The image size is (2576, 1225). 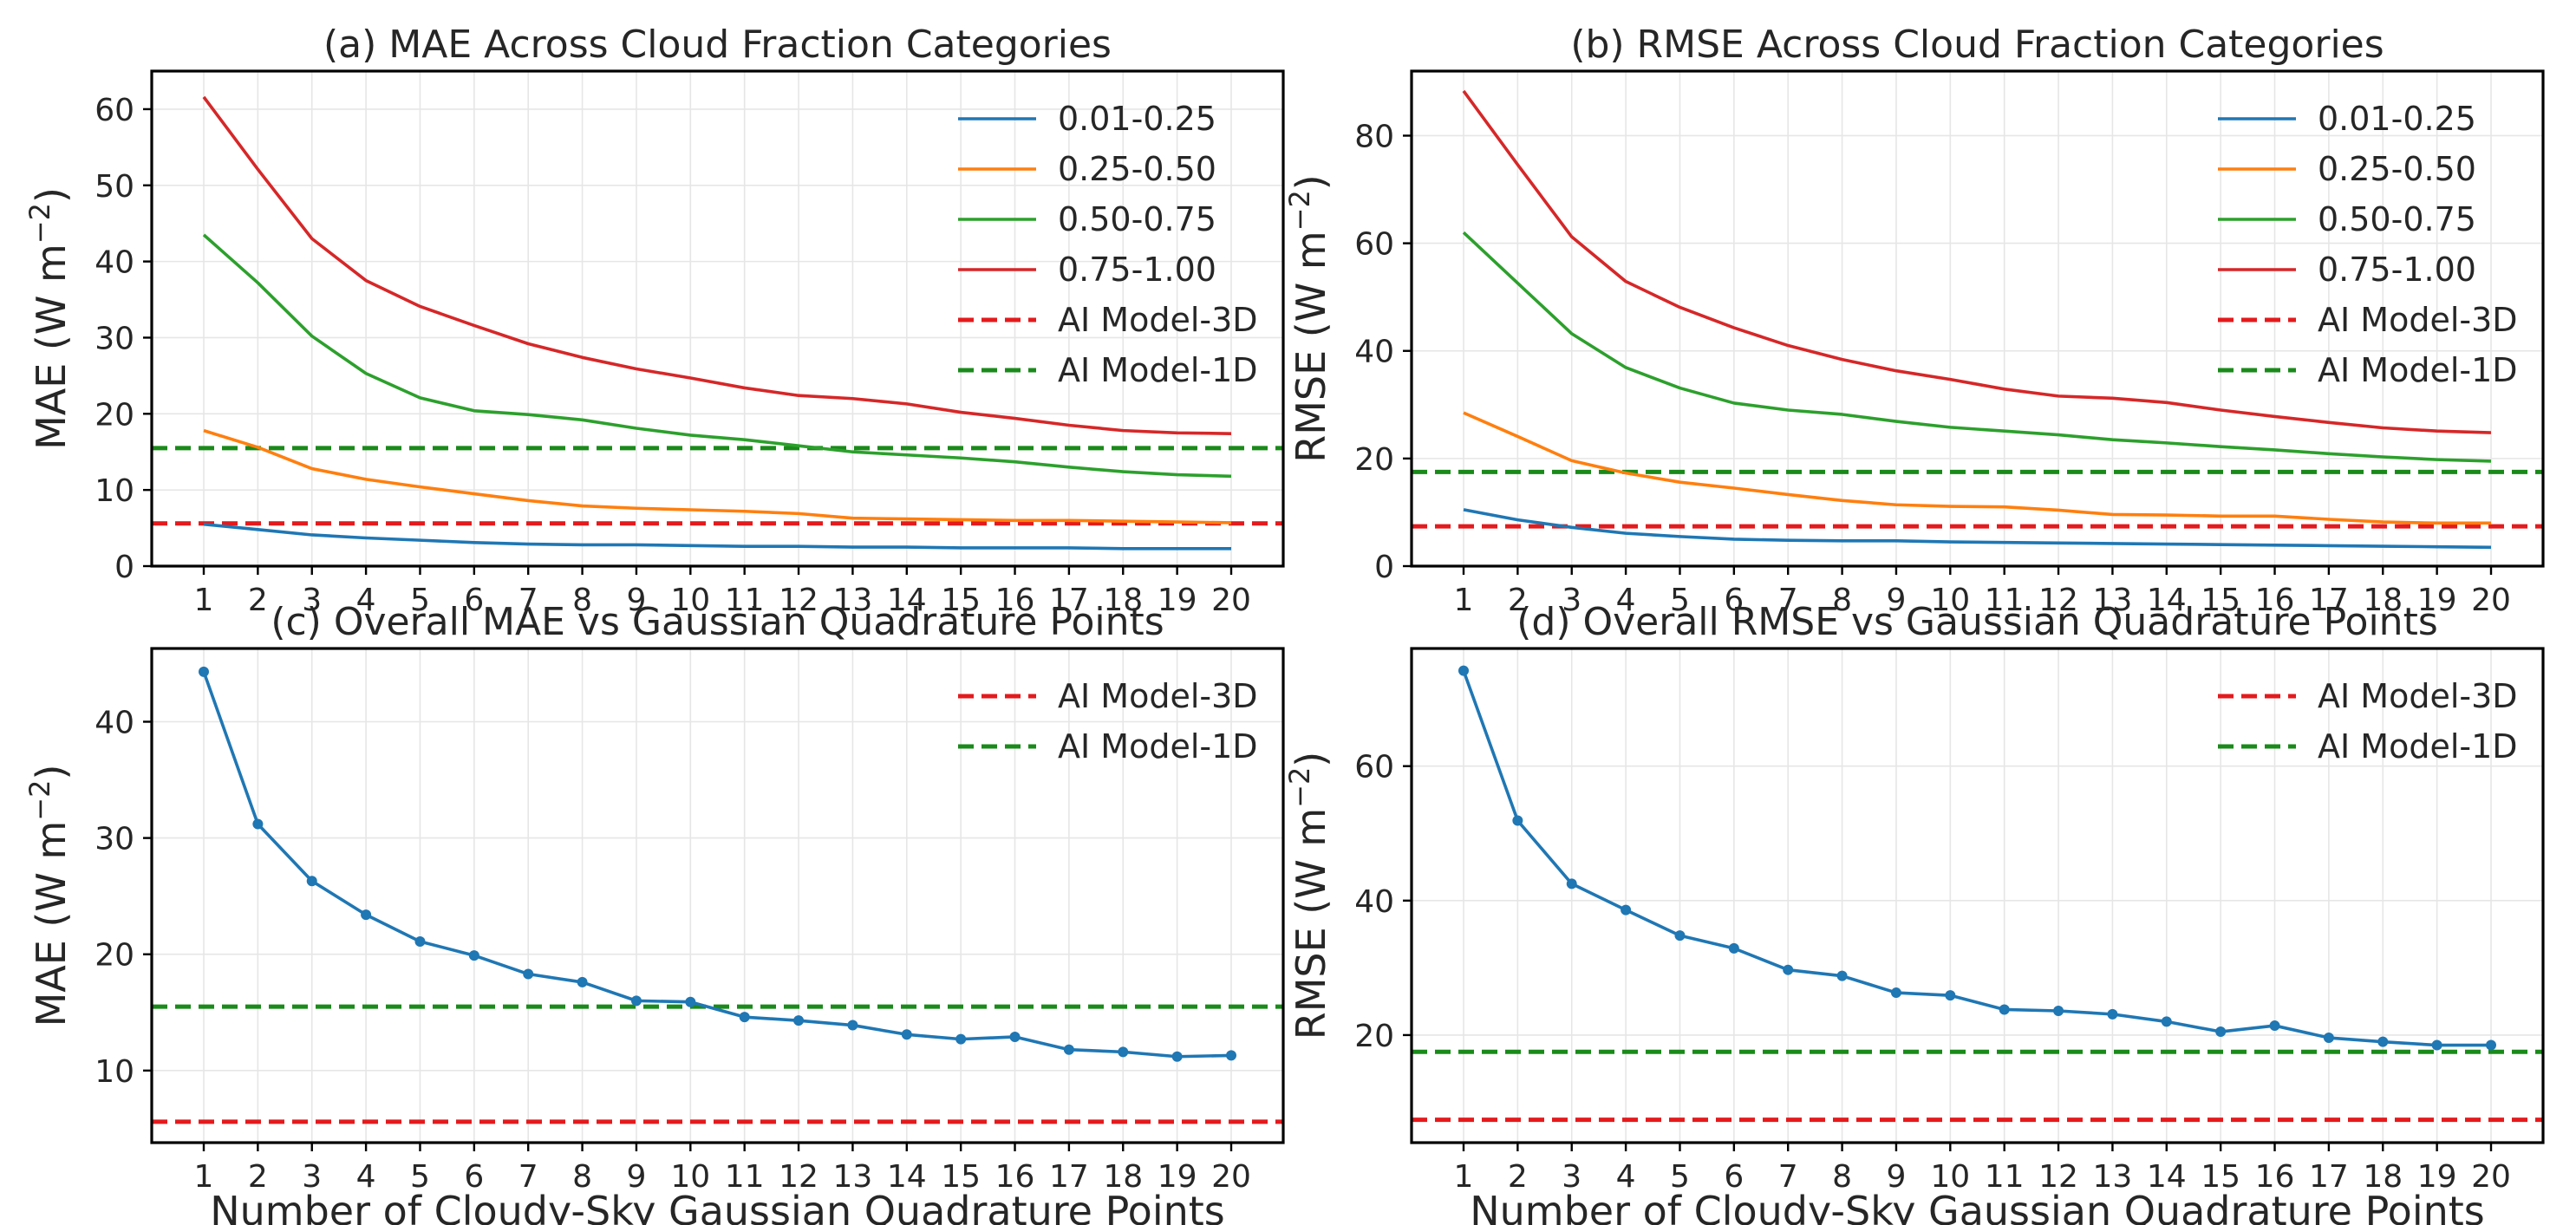 I want to click on y-tick-label: 10, so click(x=115, y=491).